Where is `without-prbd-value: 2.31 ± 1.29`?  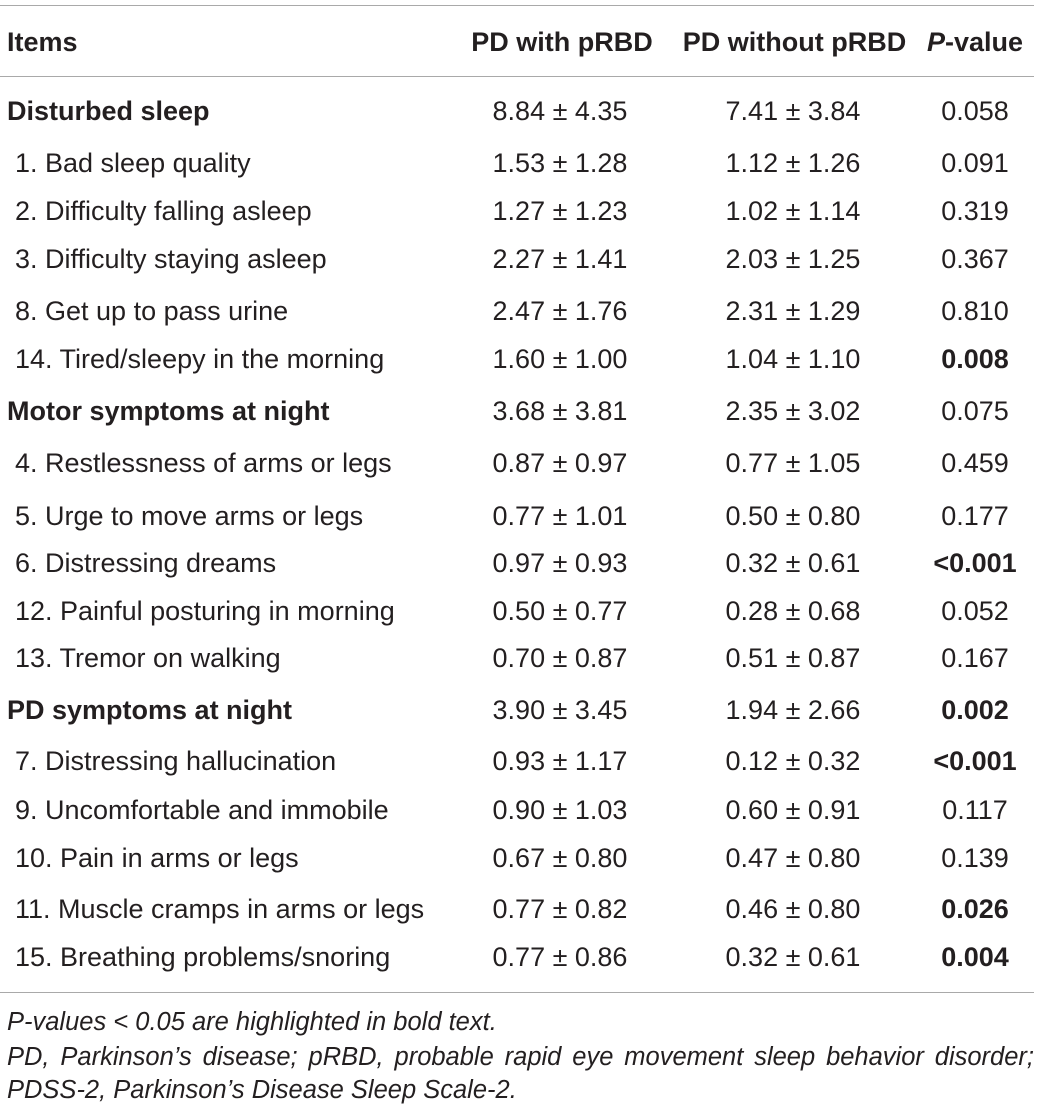 without-prbd-value: 2.31 ± 1.29 is located at coordinates (793, 311).